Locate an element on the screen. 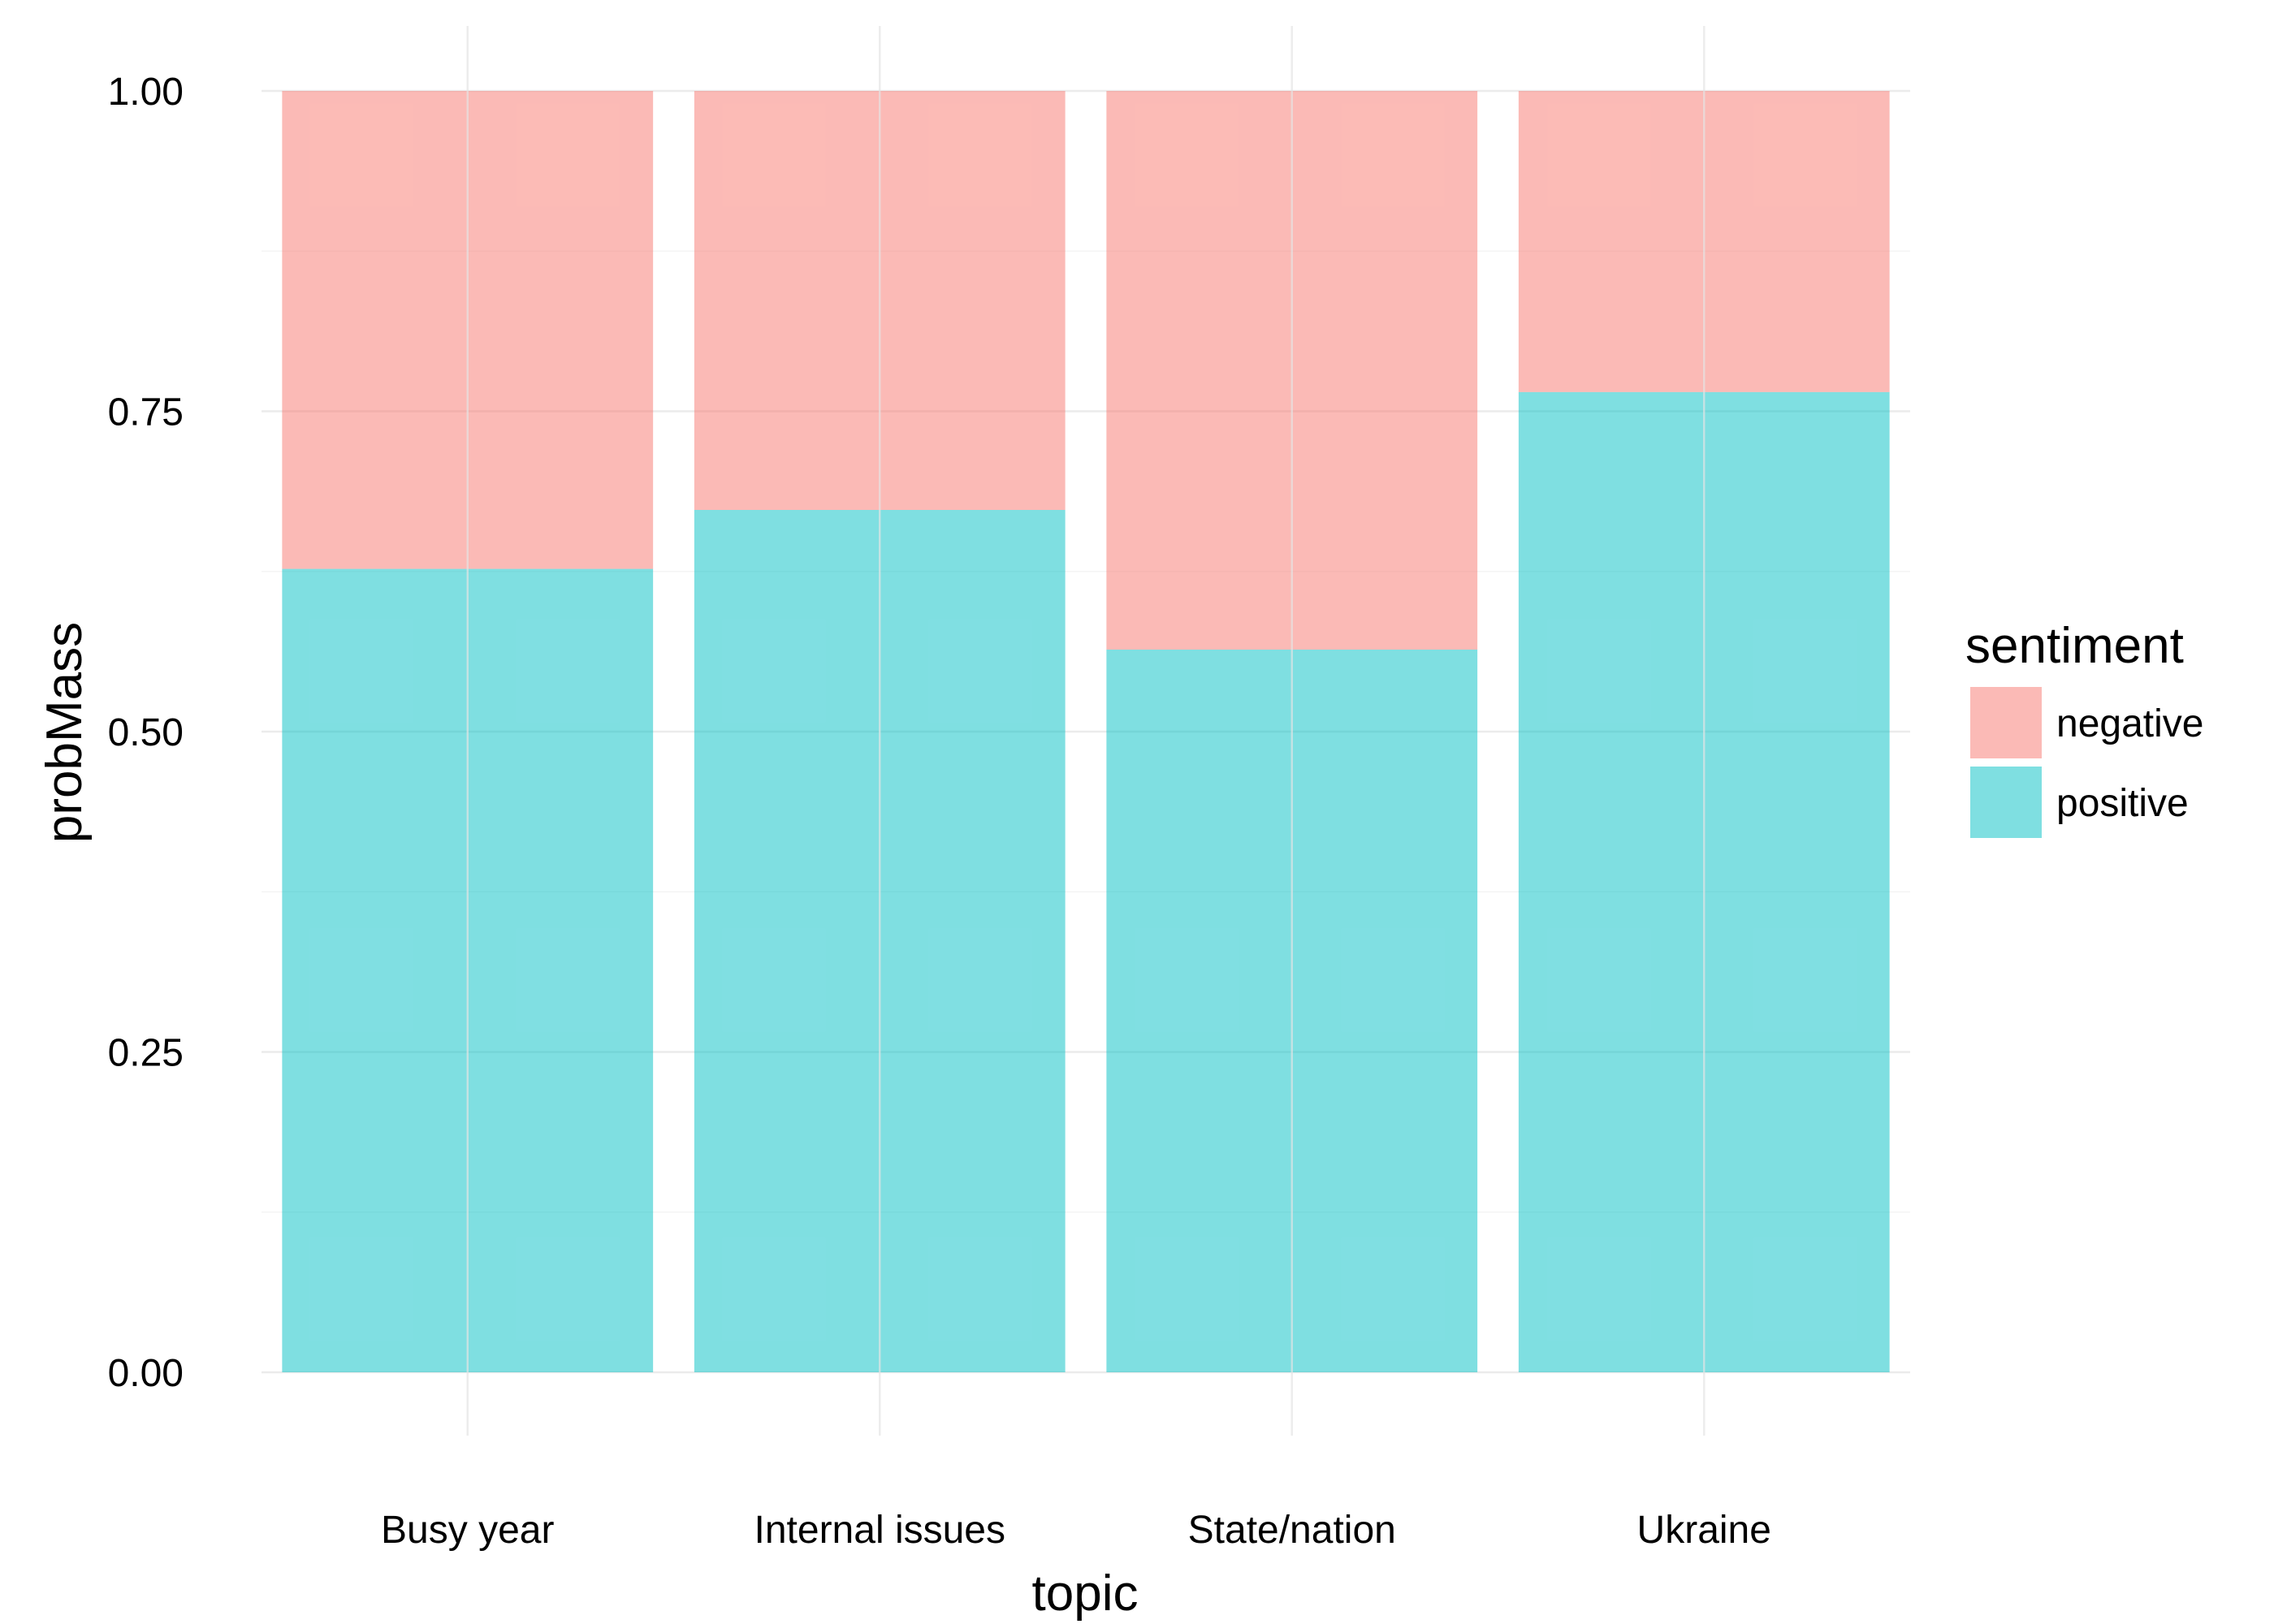 This screenshot has width=2274, height=1624. y-tick-label: 1.00 is located at coordinates (146, 93).